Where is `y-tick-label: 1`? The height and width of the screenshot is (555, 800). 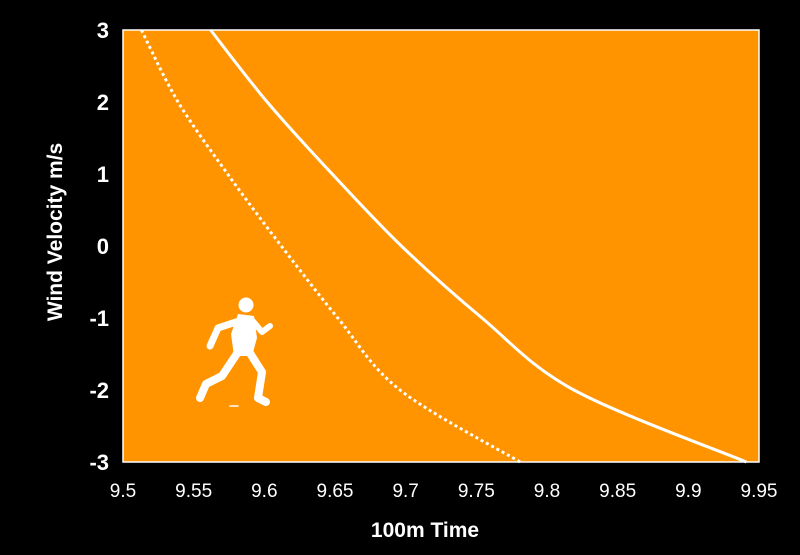
y-tick-label: 1 is located at coordinates (103, 174).